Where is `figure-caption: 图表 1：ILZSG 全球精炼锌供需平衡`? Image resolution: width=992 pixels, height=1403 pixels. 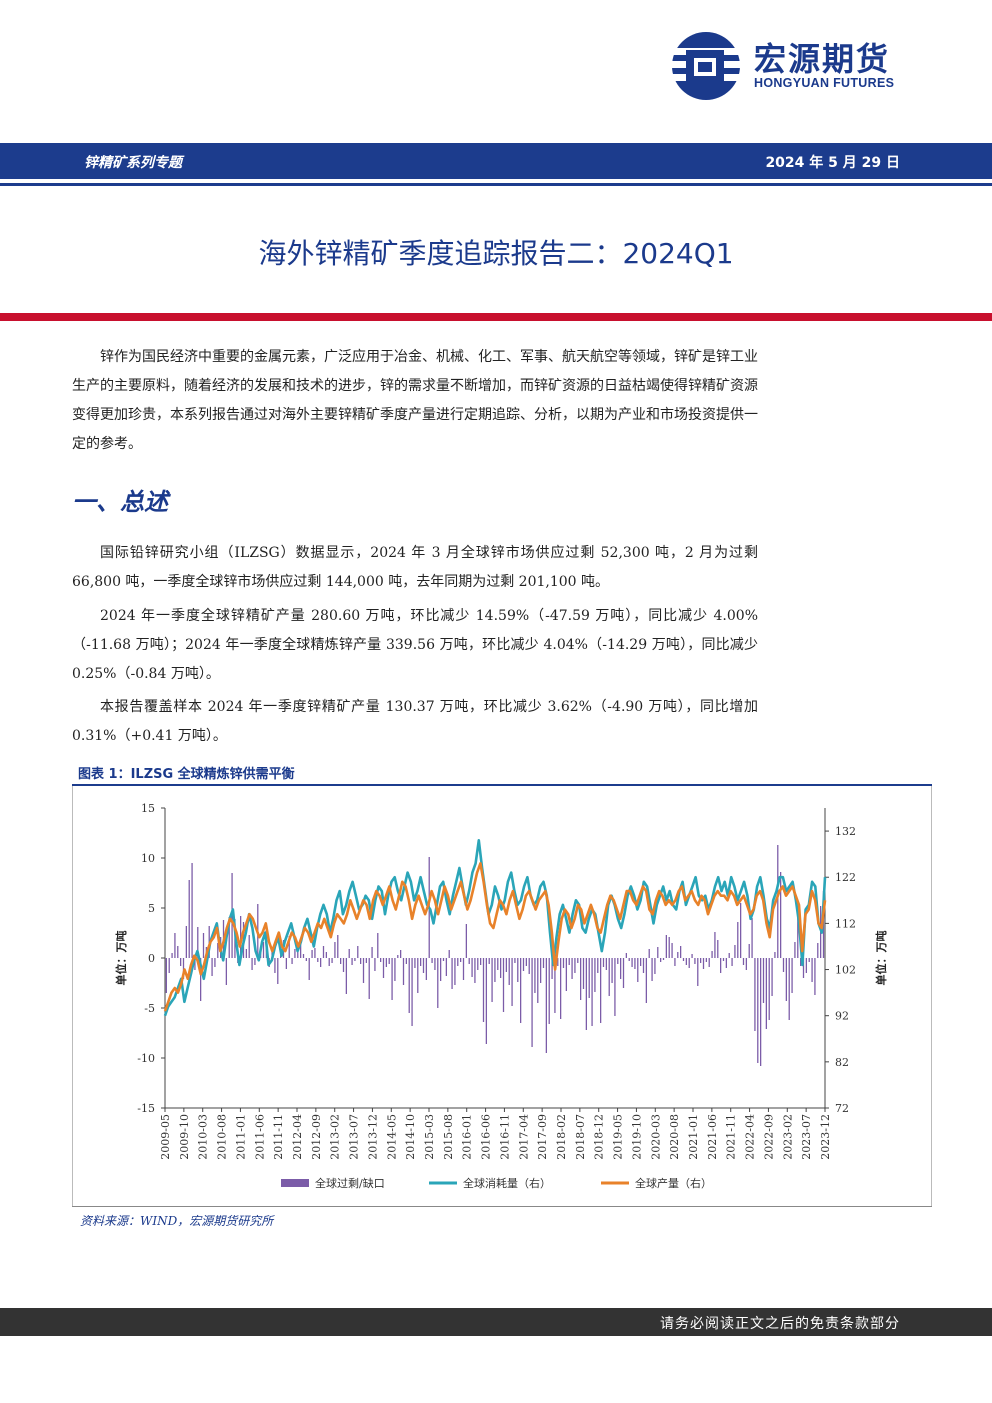 figure-caption: 图表 1：ILZSG 全球精炼锌供需平衡 is located at coordinates (186, 774).